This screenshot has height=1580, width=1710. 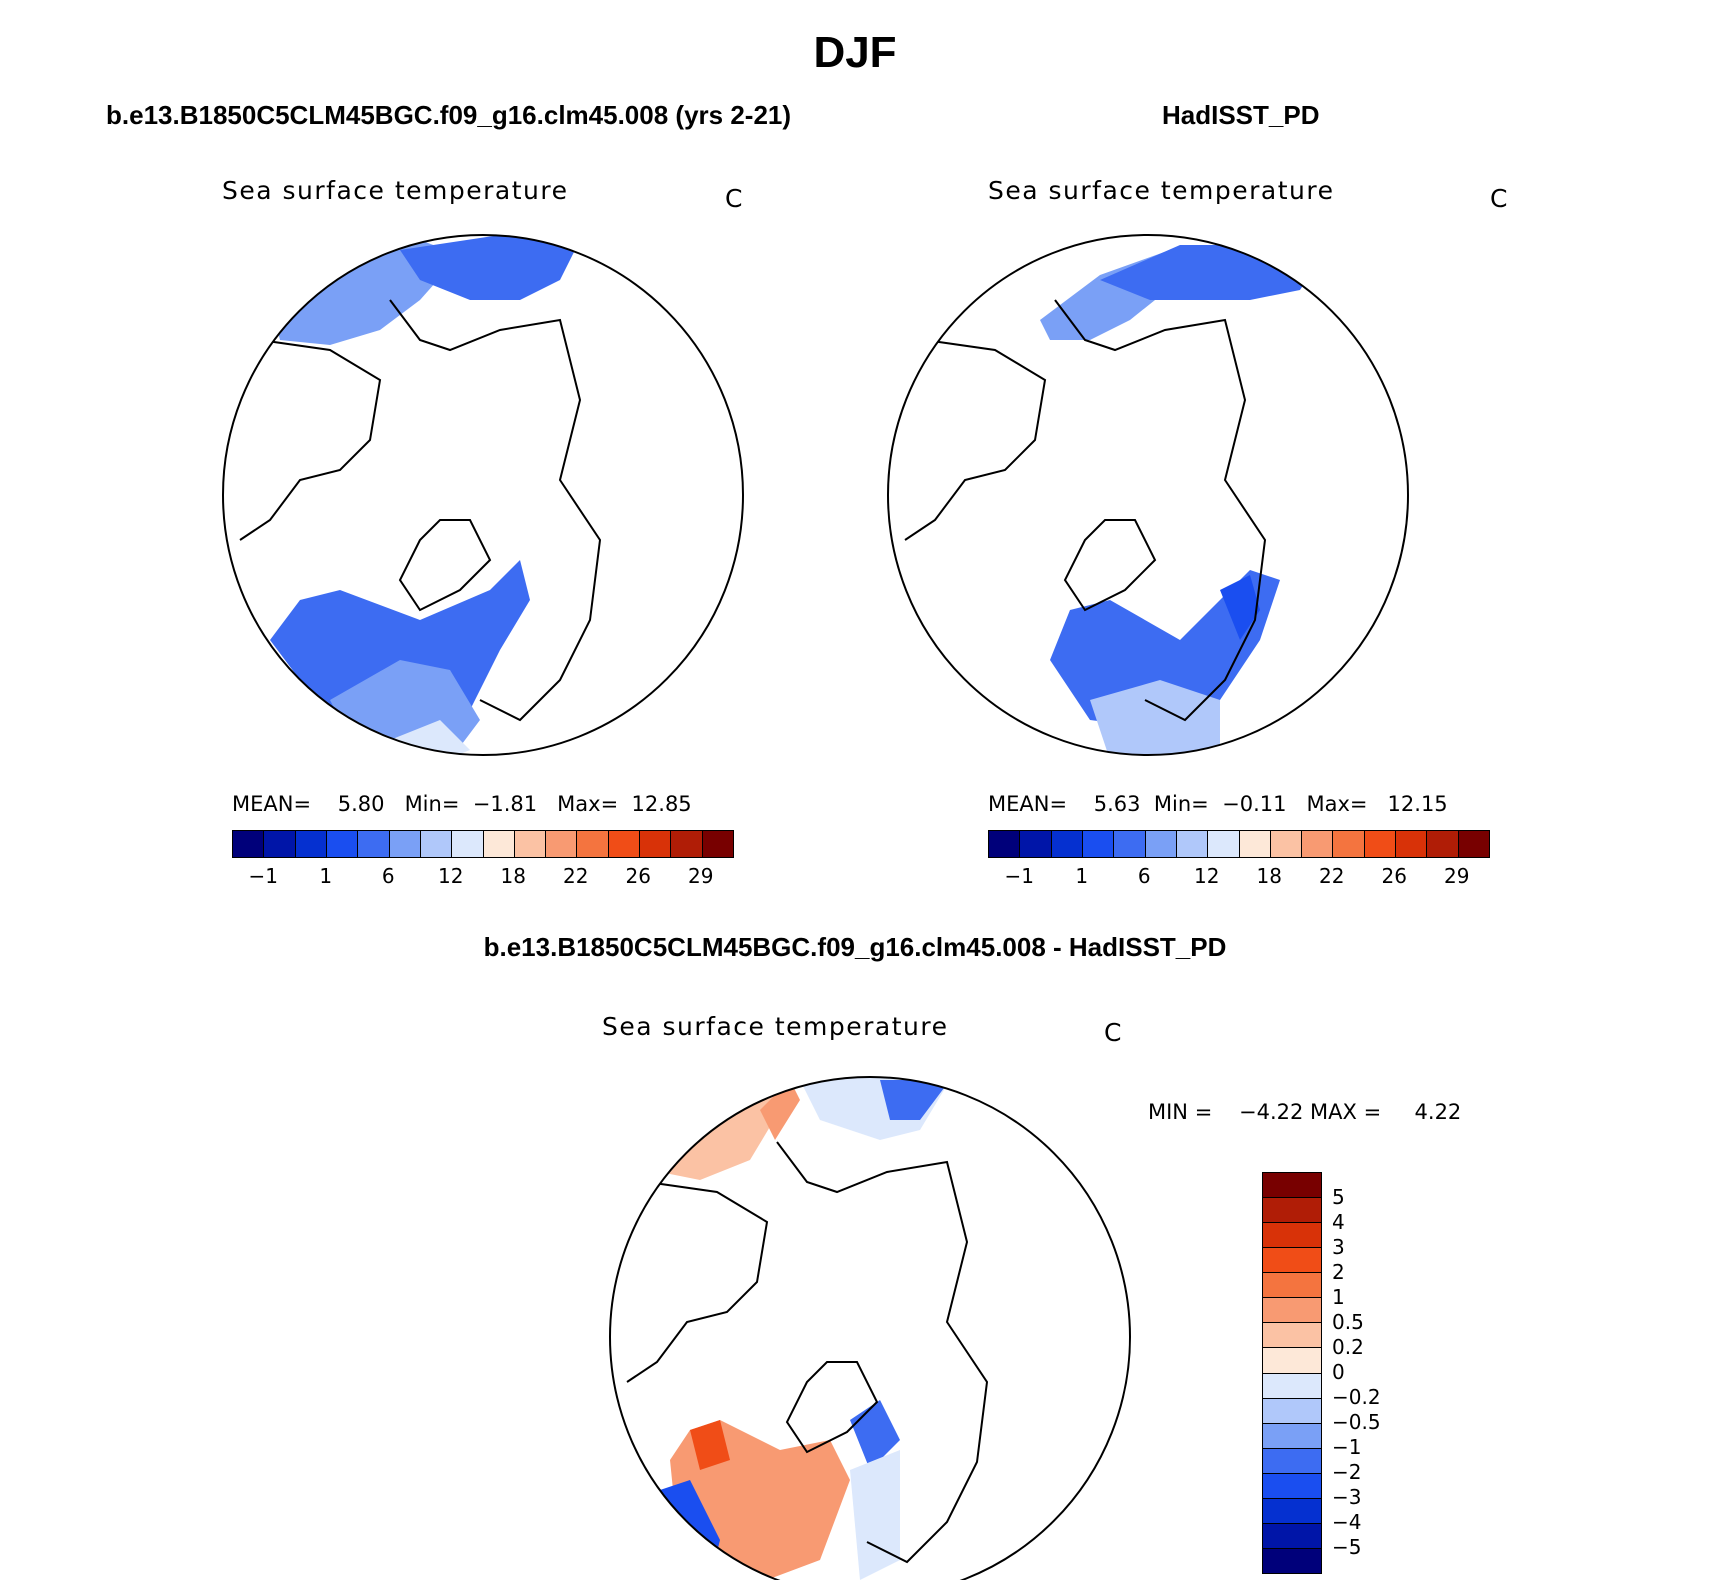 I want to click on obs-case-title: HadISST_PD, so click(x=1241, y=115).